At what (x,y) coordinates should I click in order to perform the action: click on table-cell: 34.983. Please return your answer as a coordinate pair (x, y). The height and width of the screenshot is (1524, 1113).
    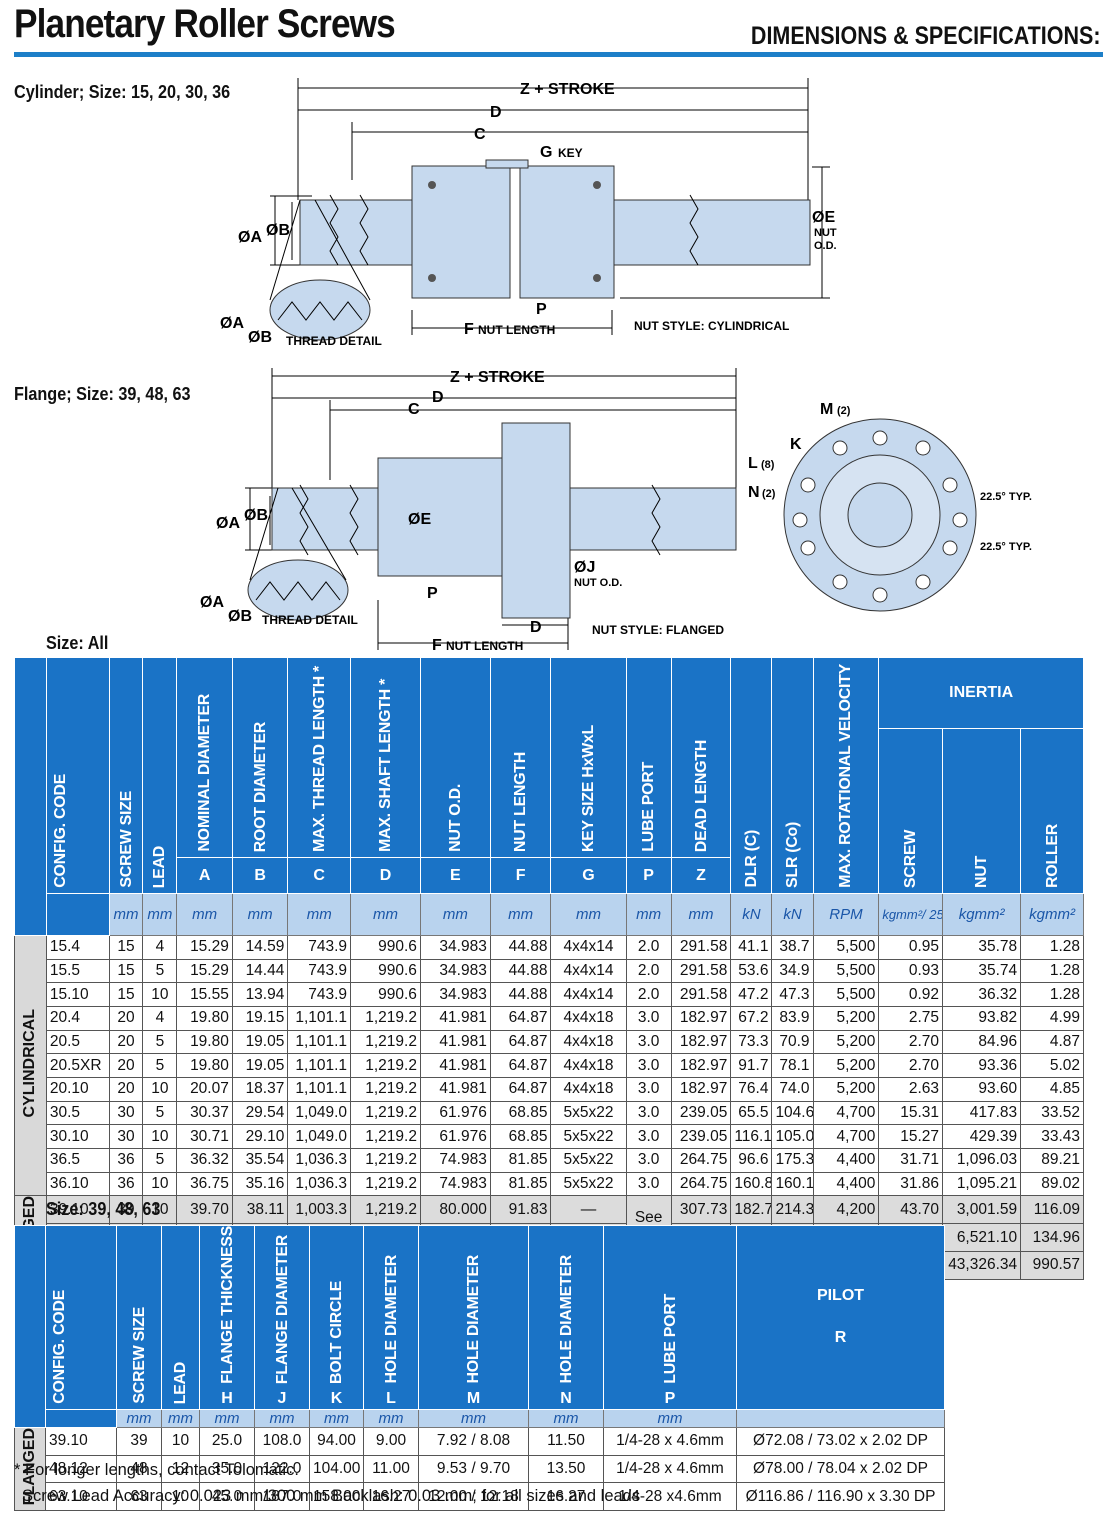
    Looking at the image, I should click on (455, 971).